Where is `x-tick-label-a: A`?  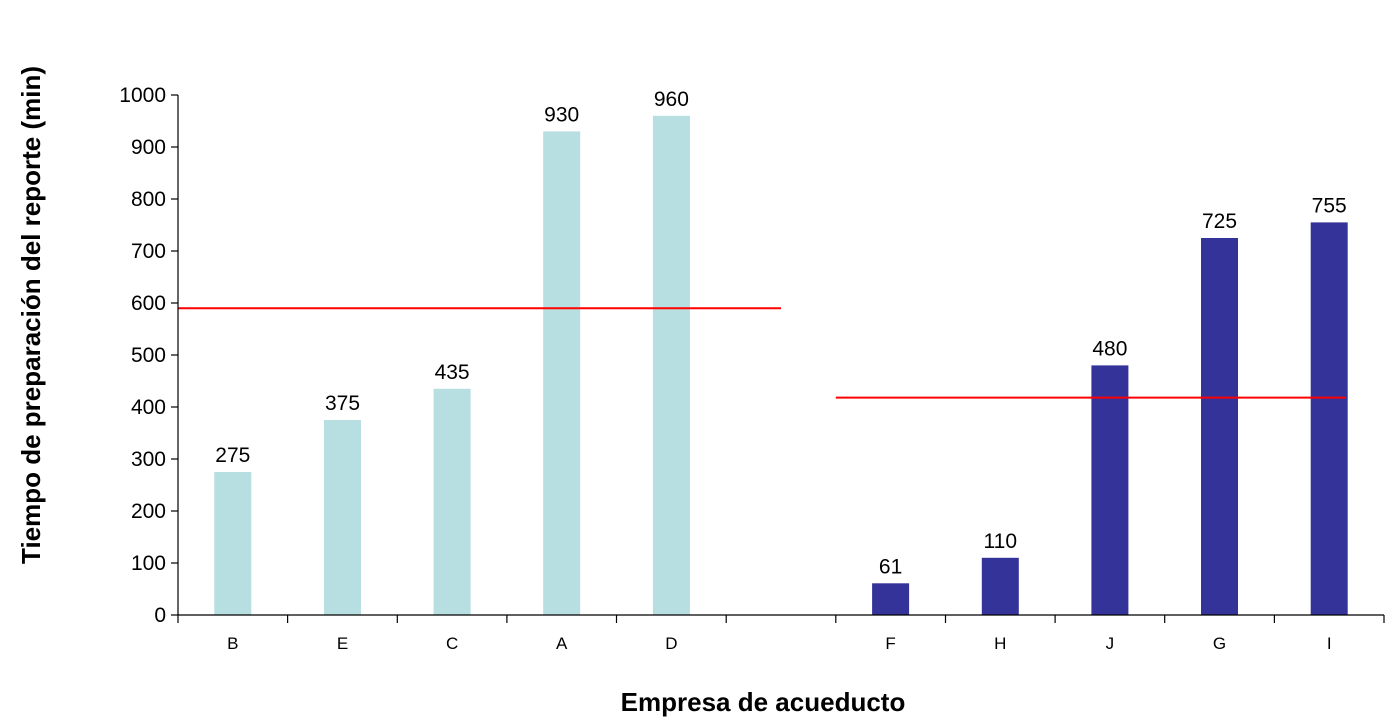 x-tick-label-a: A is located at coordinates (562, 643).